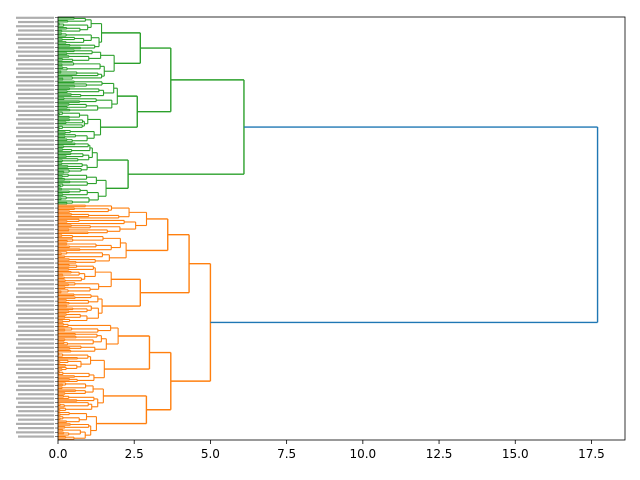 The image size is (640, 480). Describe the element at coordinates (57, 454) in the screenshot. I see `x-tick-label: 0.0` at that location.